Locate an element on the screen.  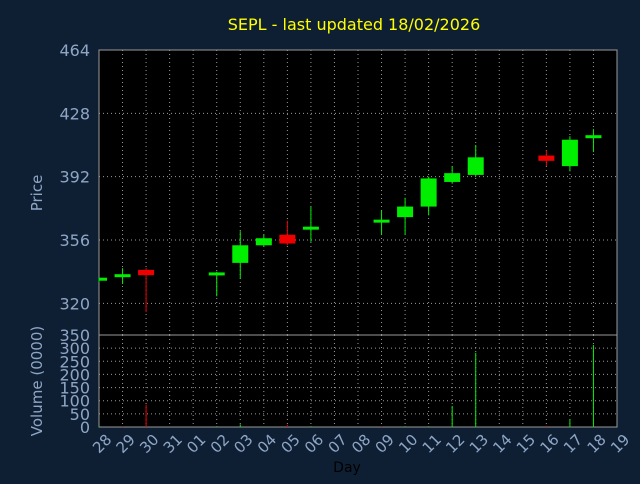
volume-axis-label: Volume (0000) is located at coordinates (37, 381).